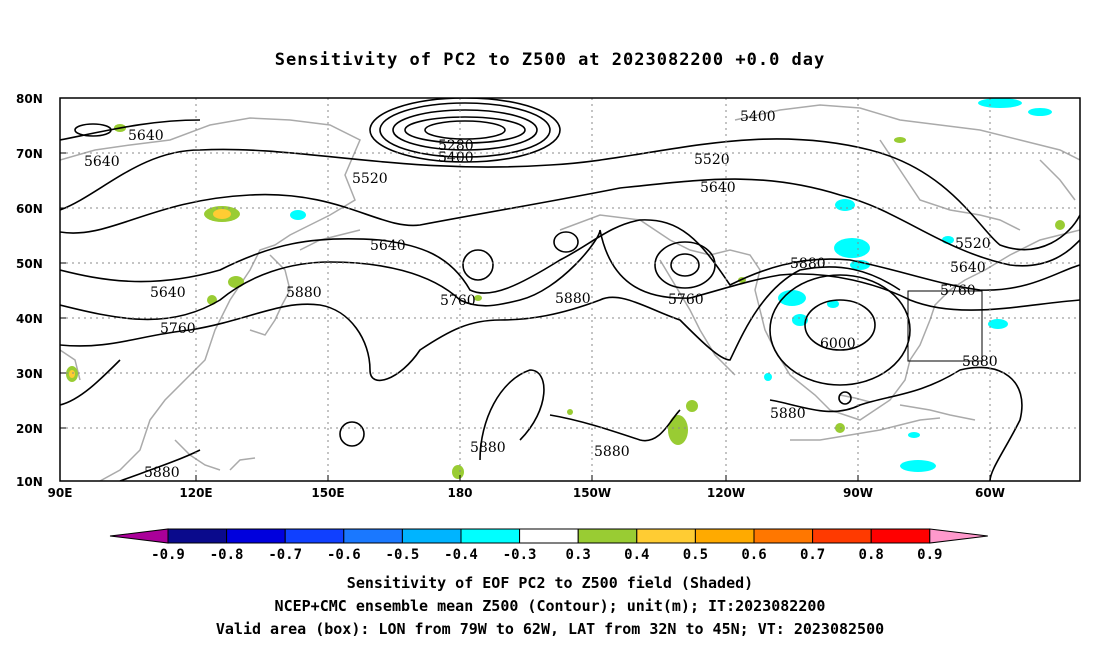 This screenshot has height=650, width=1100. What do you see at coordinates (812, 555) in the screenshot?
I see `colorbar-tick-label: 0.7` at bounding box center [812, 555].